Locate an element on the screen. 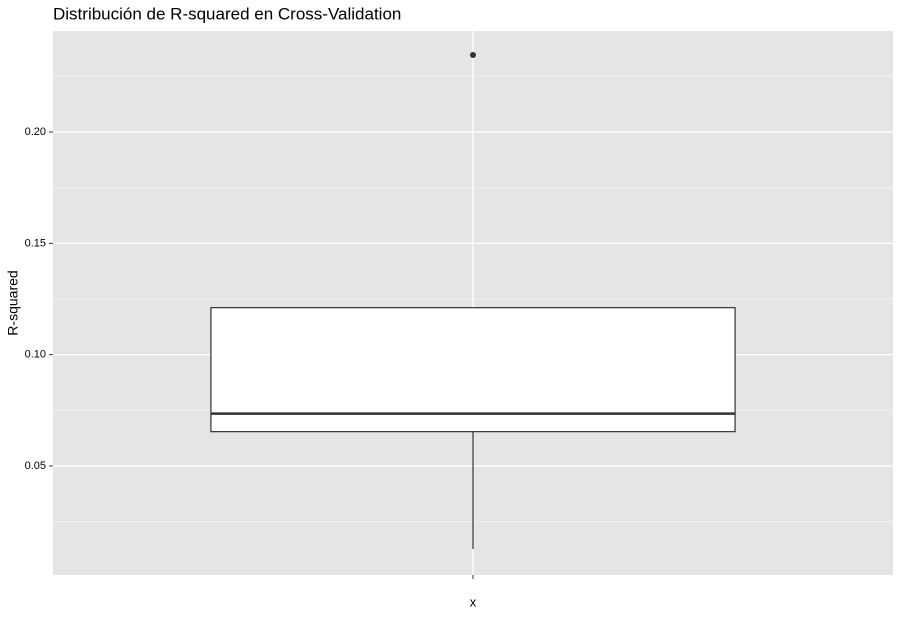 This screenshot has height=617, width=901. outlier is located at coordinates (473, 55).